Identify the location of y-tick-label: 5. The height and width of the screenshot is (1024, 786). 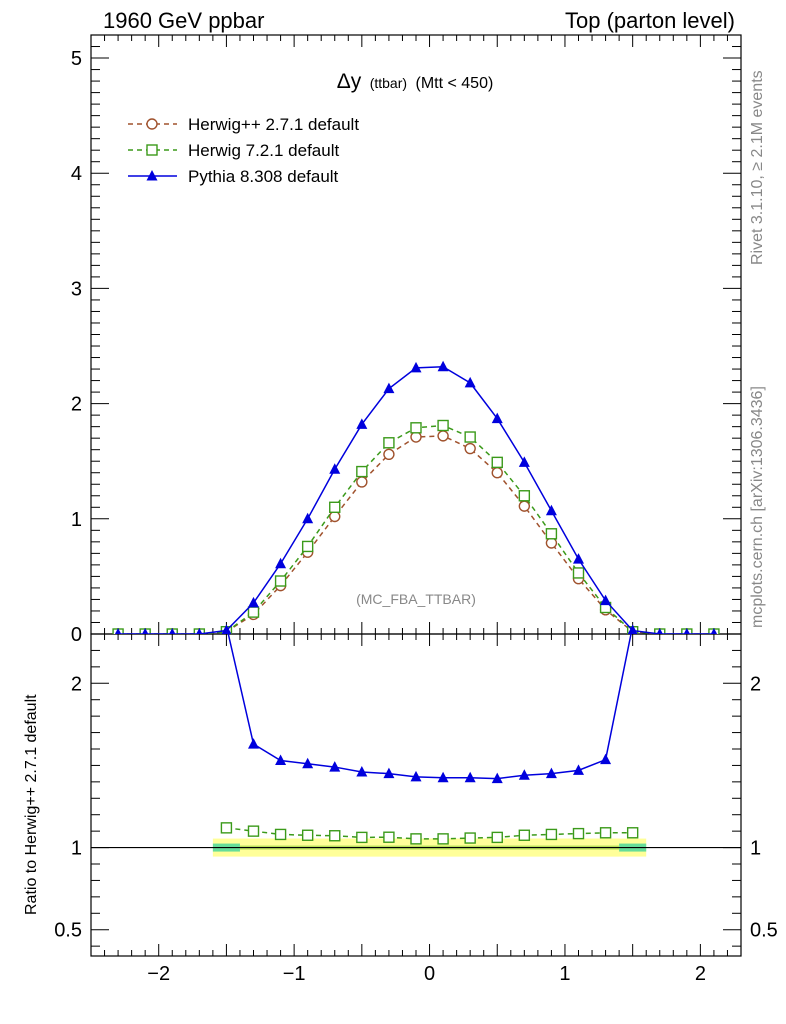
(76, 59).